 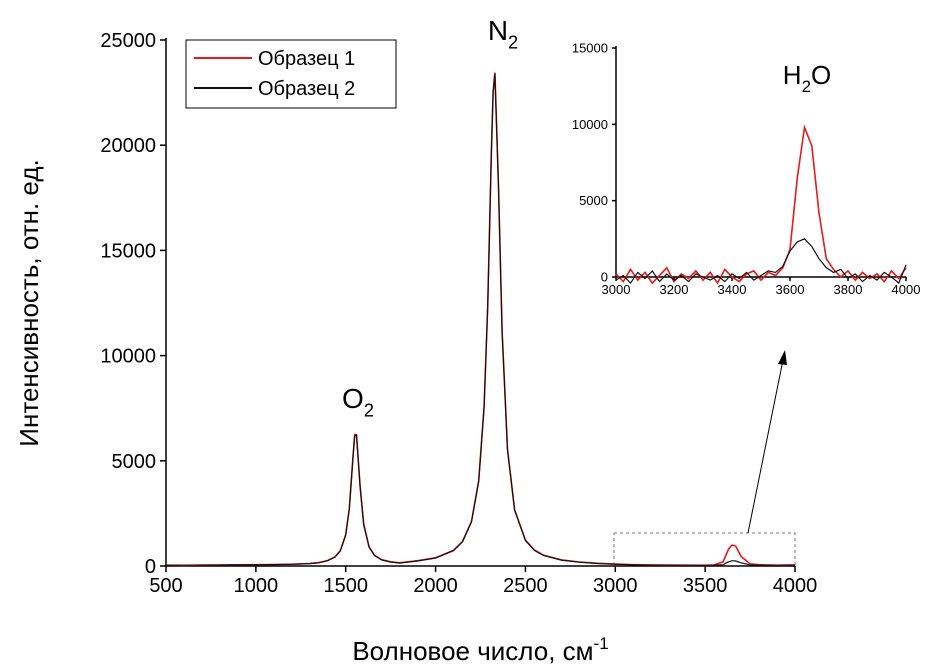 What do you see at coordinates (704, 549) in the screenshot?
I see `zoom-box` at bounding box center [704, 549].